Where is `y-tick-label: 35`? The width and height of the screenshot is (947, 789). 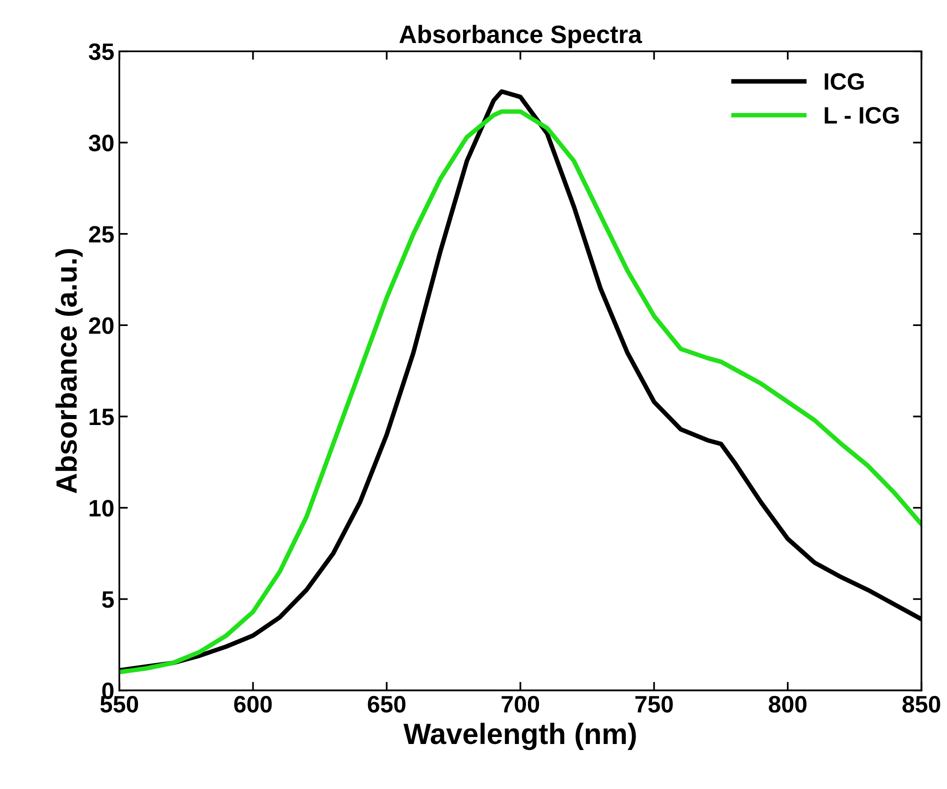 y-tick-label: 35 is located at coordinates (101, 51).